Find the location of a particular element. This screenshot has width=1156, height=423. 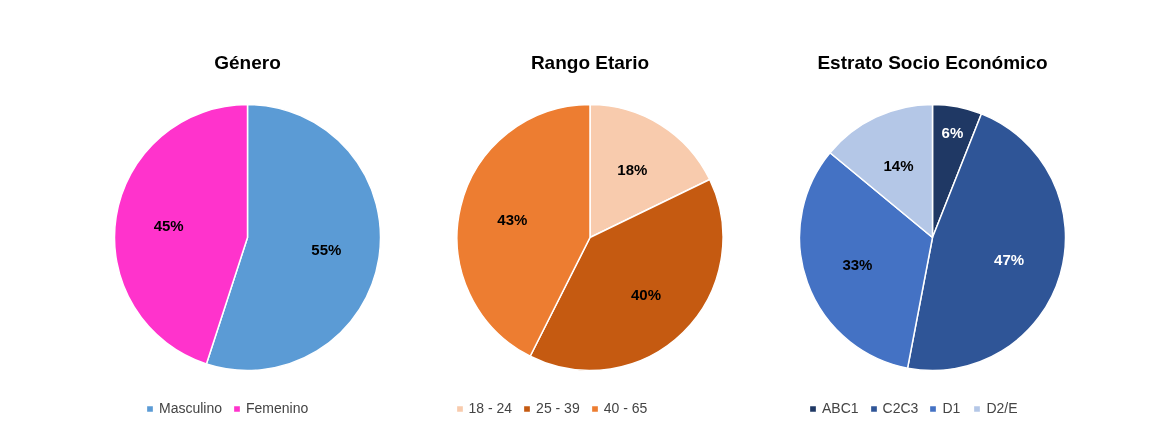

data-label: 45% is located at coordinates (168, 225).